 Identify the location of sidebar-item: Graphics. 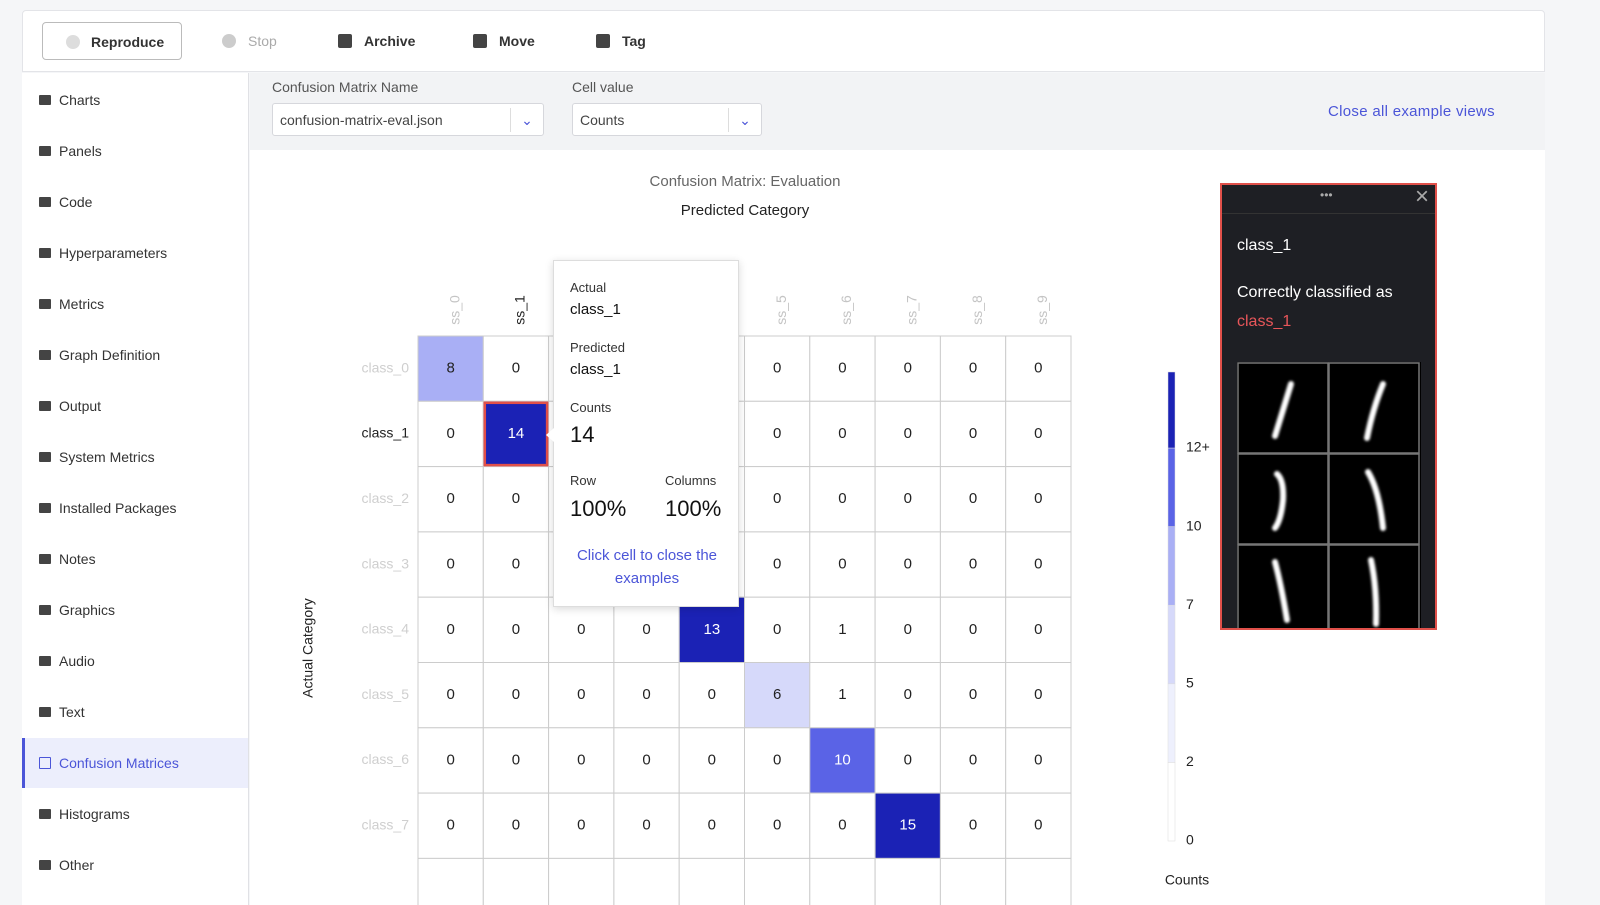
(135, 610).